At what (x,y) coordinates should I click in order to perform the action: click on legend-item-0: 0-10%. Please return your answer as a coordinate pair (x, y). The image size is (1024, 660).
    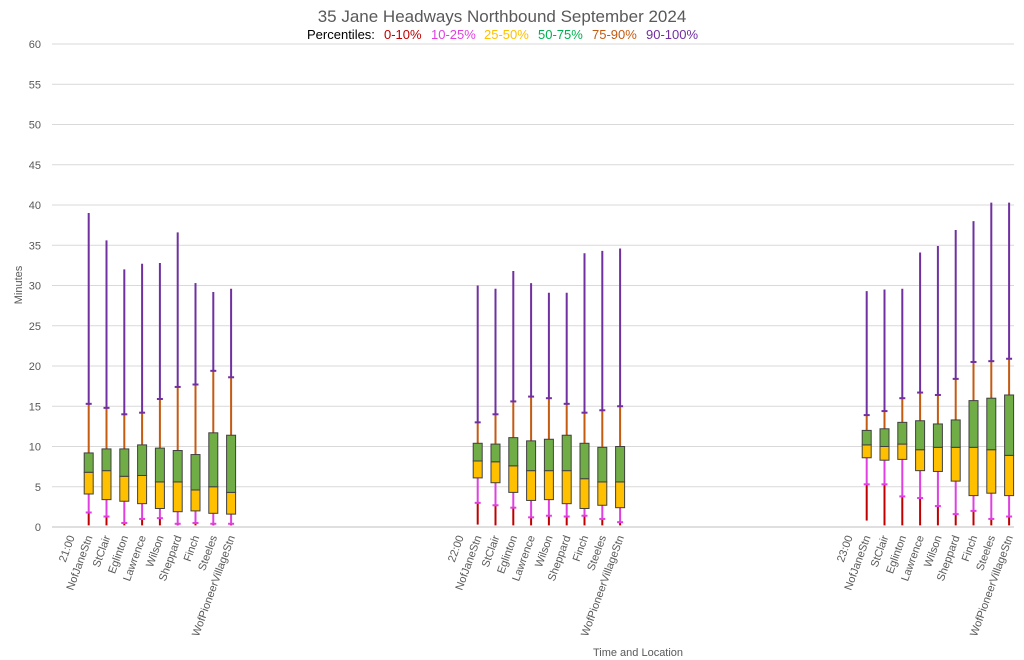
    Looking at the image, I should click on (403, 34).